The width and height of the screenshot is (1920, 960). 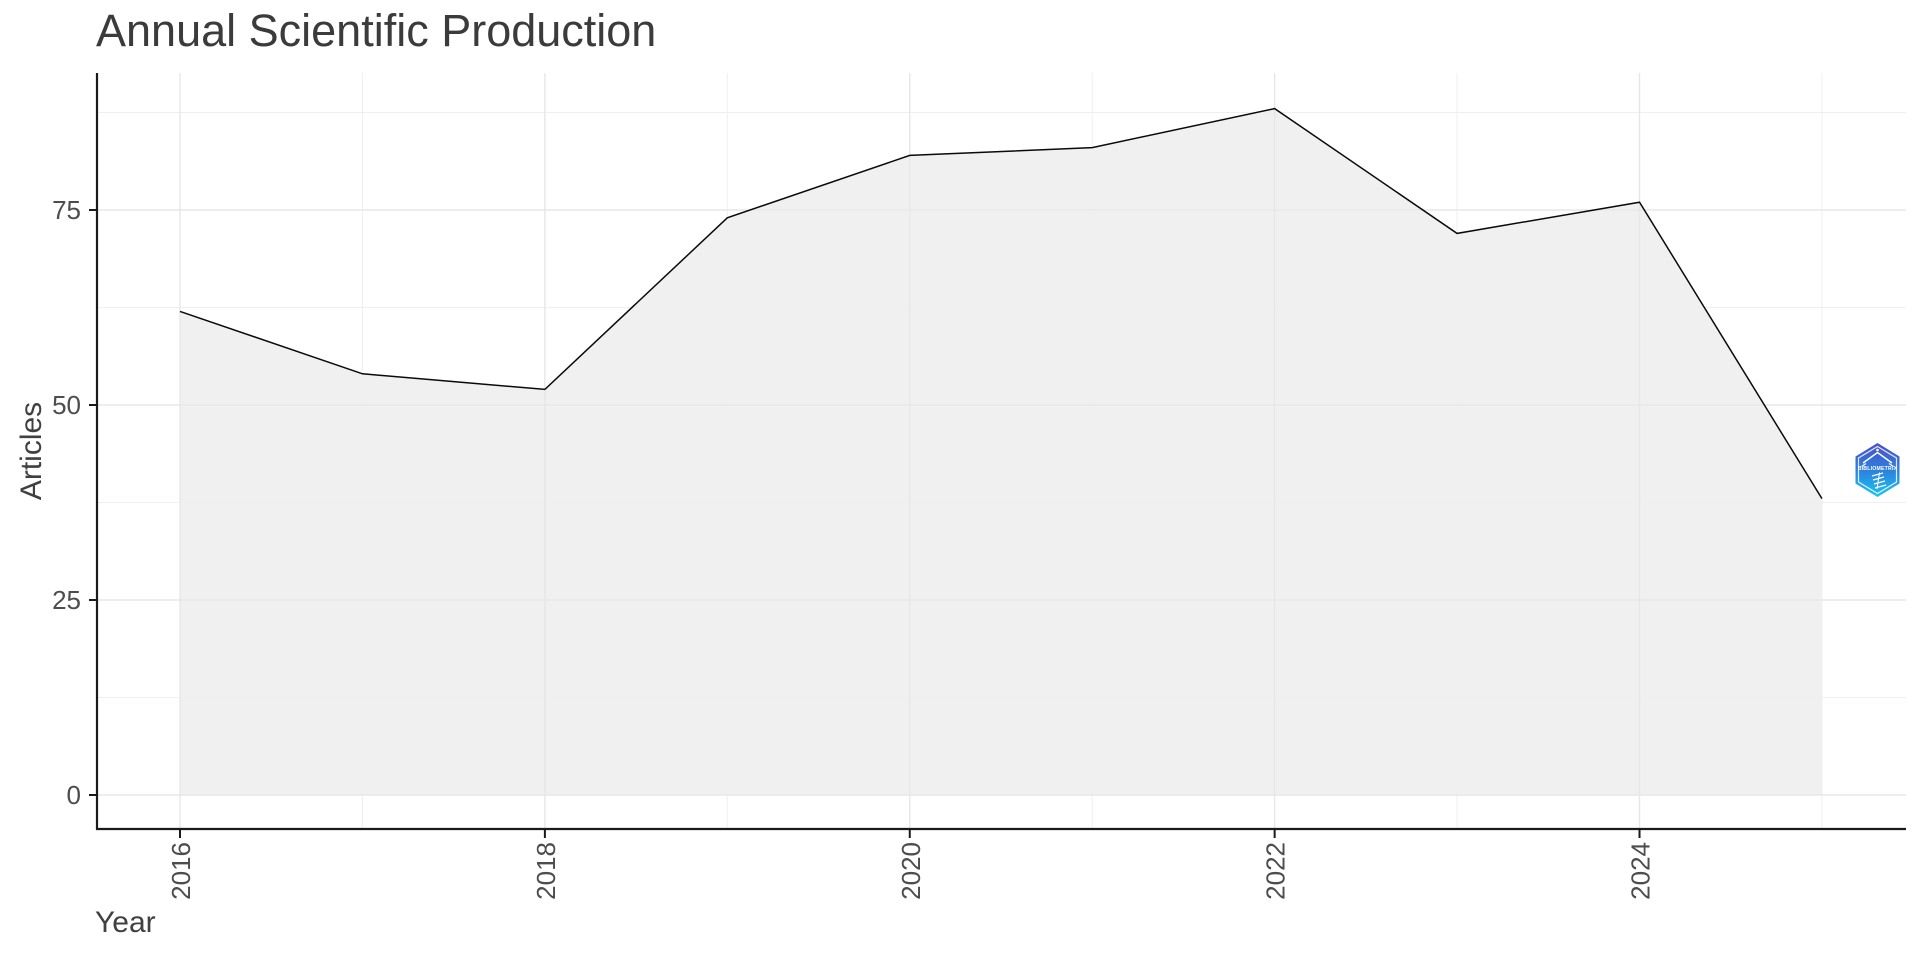 What do you see at coordinates (1877, 465) in the screenshot?
I see `logo-light-rays` at bounding box center [1877, 465].